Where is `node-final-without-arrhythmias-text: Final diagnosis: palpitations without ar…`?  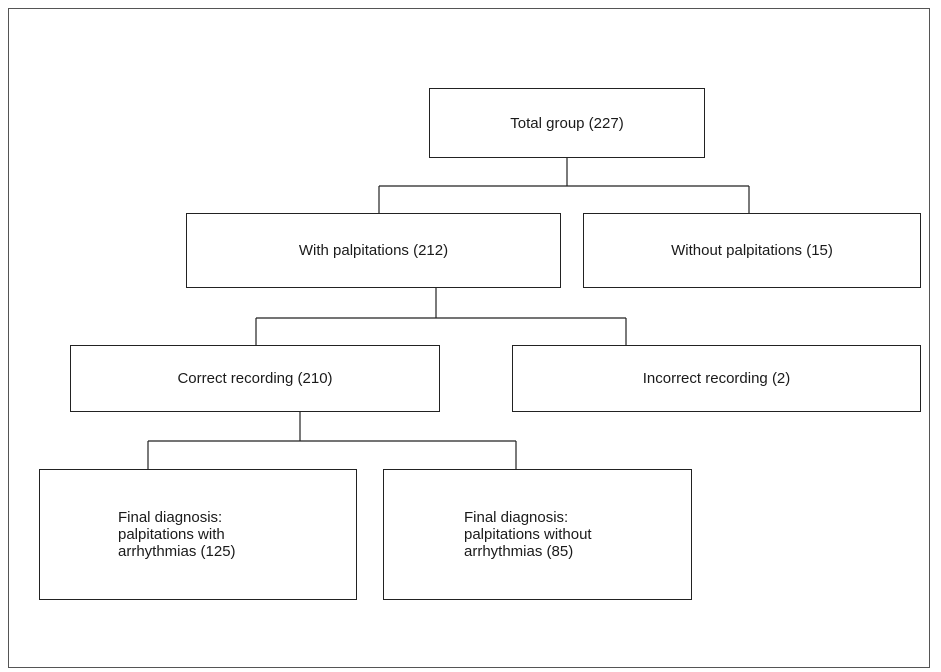 node-final-without-arrhythmias-text: Final diagnosis: palpitations without ar… is located at coordinates (528, 534).